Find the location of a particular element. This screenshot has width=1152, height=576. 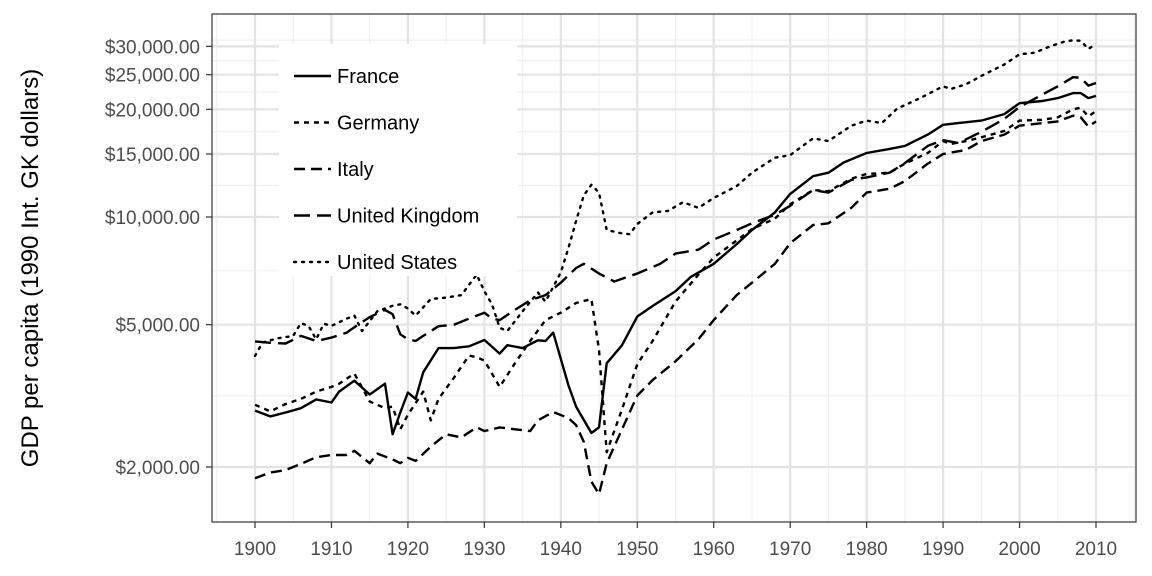

x-tick-label: 1990 is located at coordinates (943, 549).